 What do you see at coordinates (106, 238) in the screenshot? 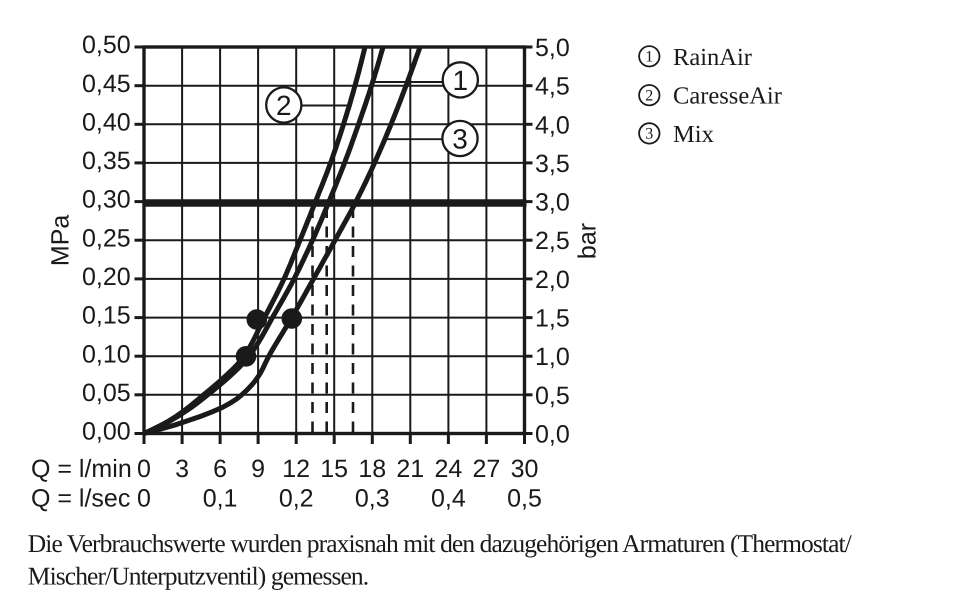
I see `svg-text: 0,25` at bounding box center [106, 238].